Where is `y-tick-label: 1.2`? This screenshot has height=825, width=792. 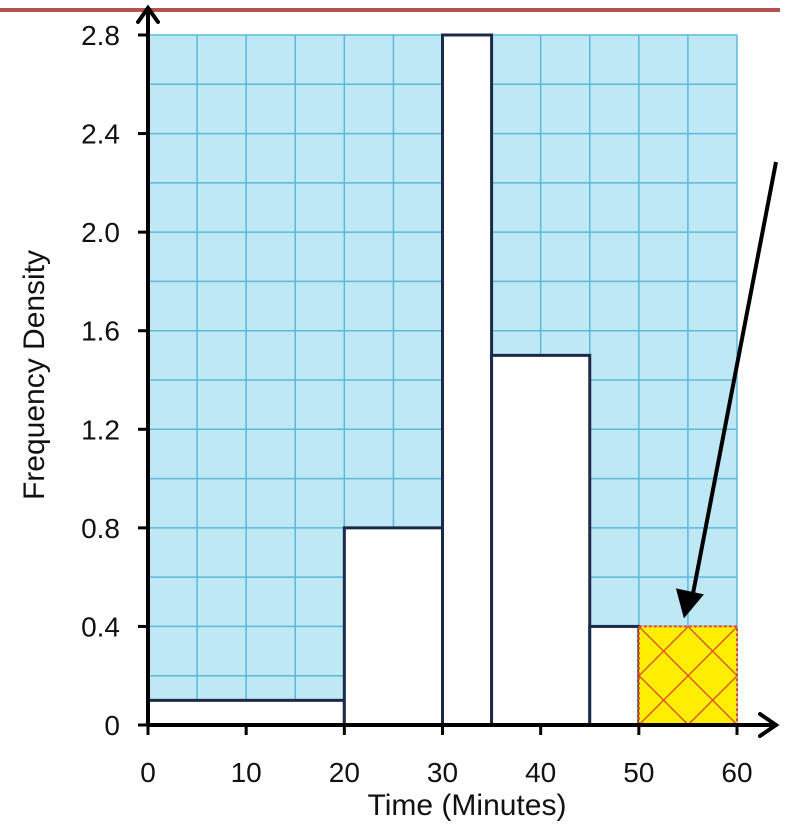 y-tick-label: 1.2 is located at coordinates (100, 429).